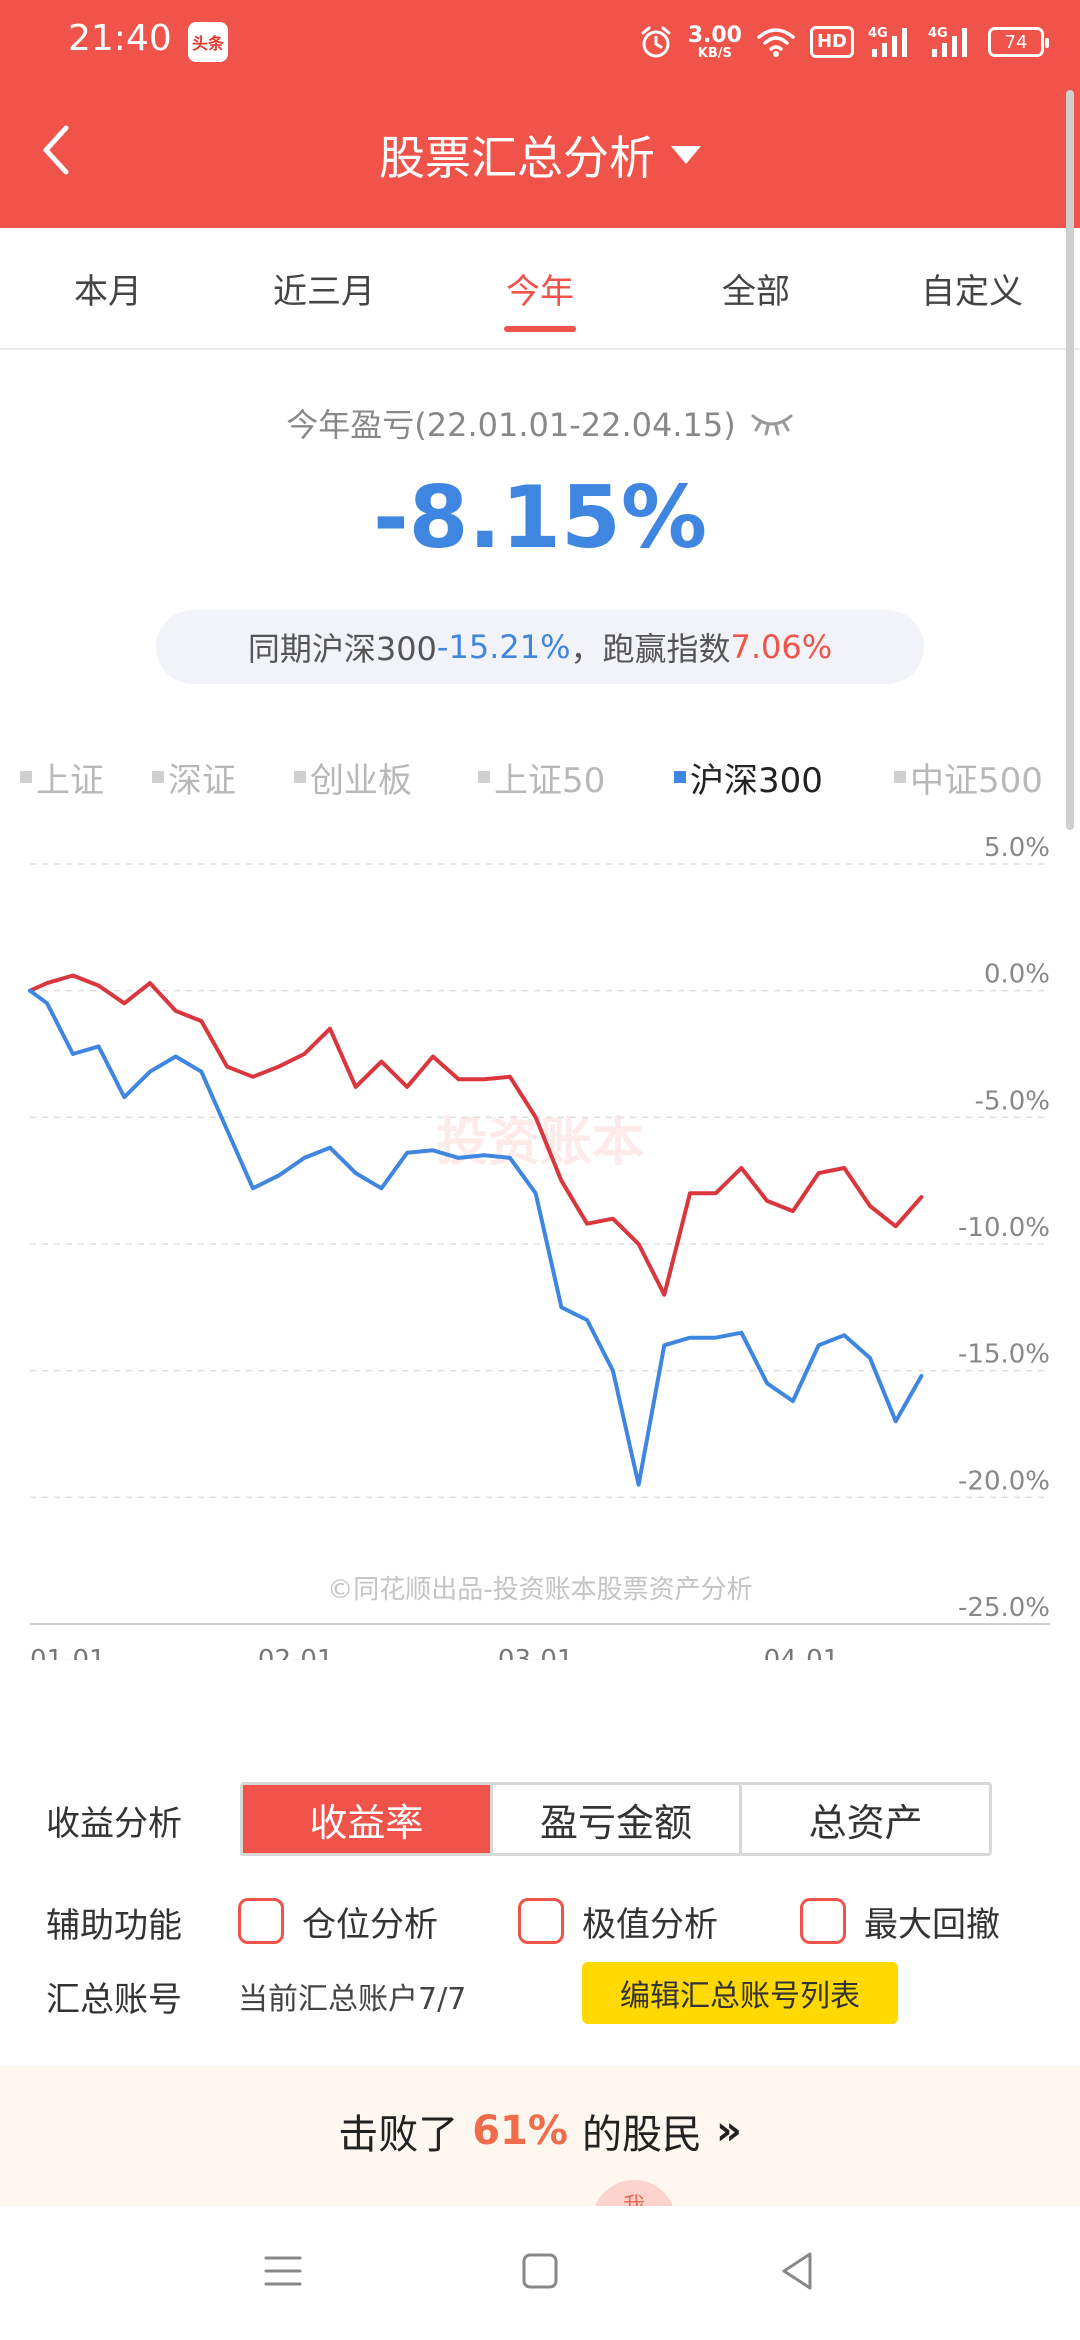  What do you see at coordinates (1004, 1228) in the screenshot?
I see `y-tick-label: -10.0%` at bounding box center [1004, 1228].